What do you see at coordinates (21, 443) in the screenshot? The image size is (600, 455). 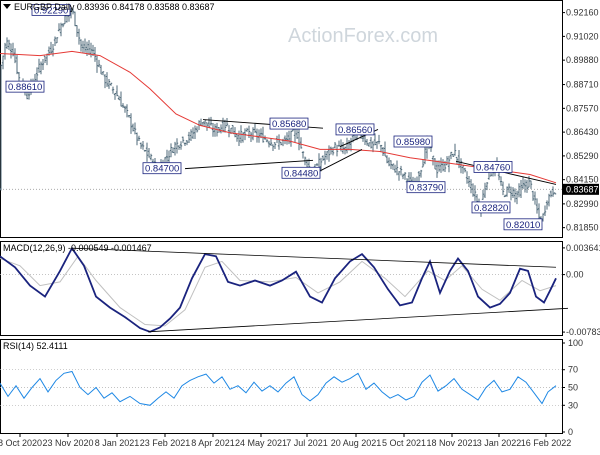 I see `x-tick-label: 8 Oct 2020` at bounding box center [21, 443].